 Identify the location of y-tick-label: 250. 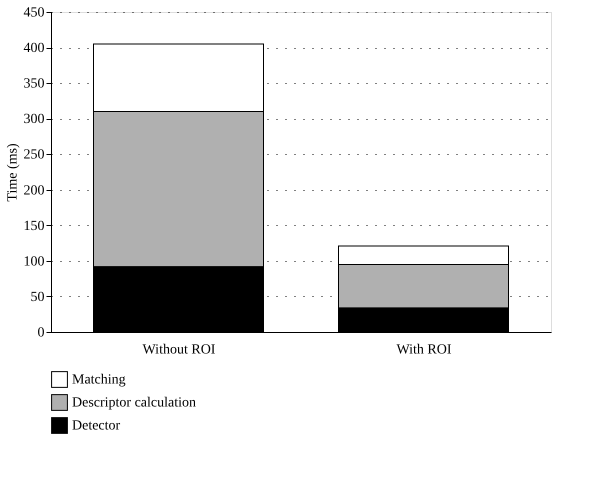
(34, 155).